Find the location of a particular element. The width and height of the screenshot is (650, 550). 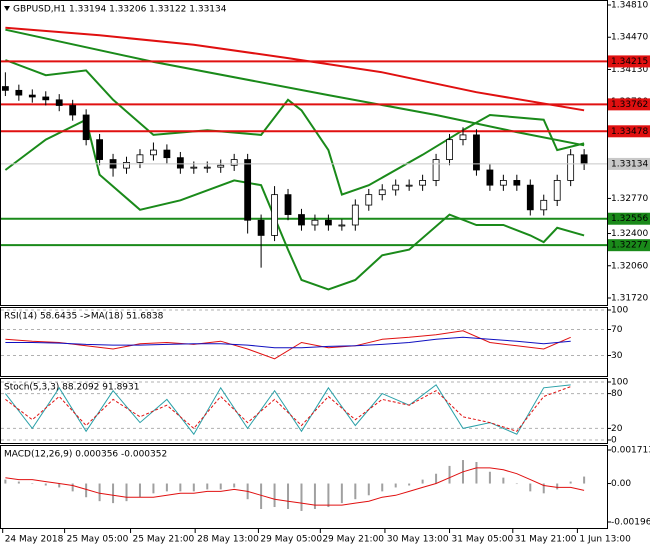

x-tick-label: 25 May 05:00 is located at coordinates (98, 540).